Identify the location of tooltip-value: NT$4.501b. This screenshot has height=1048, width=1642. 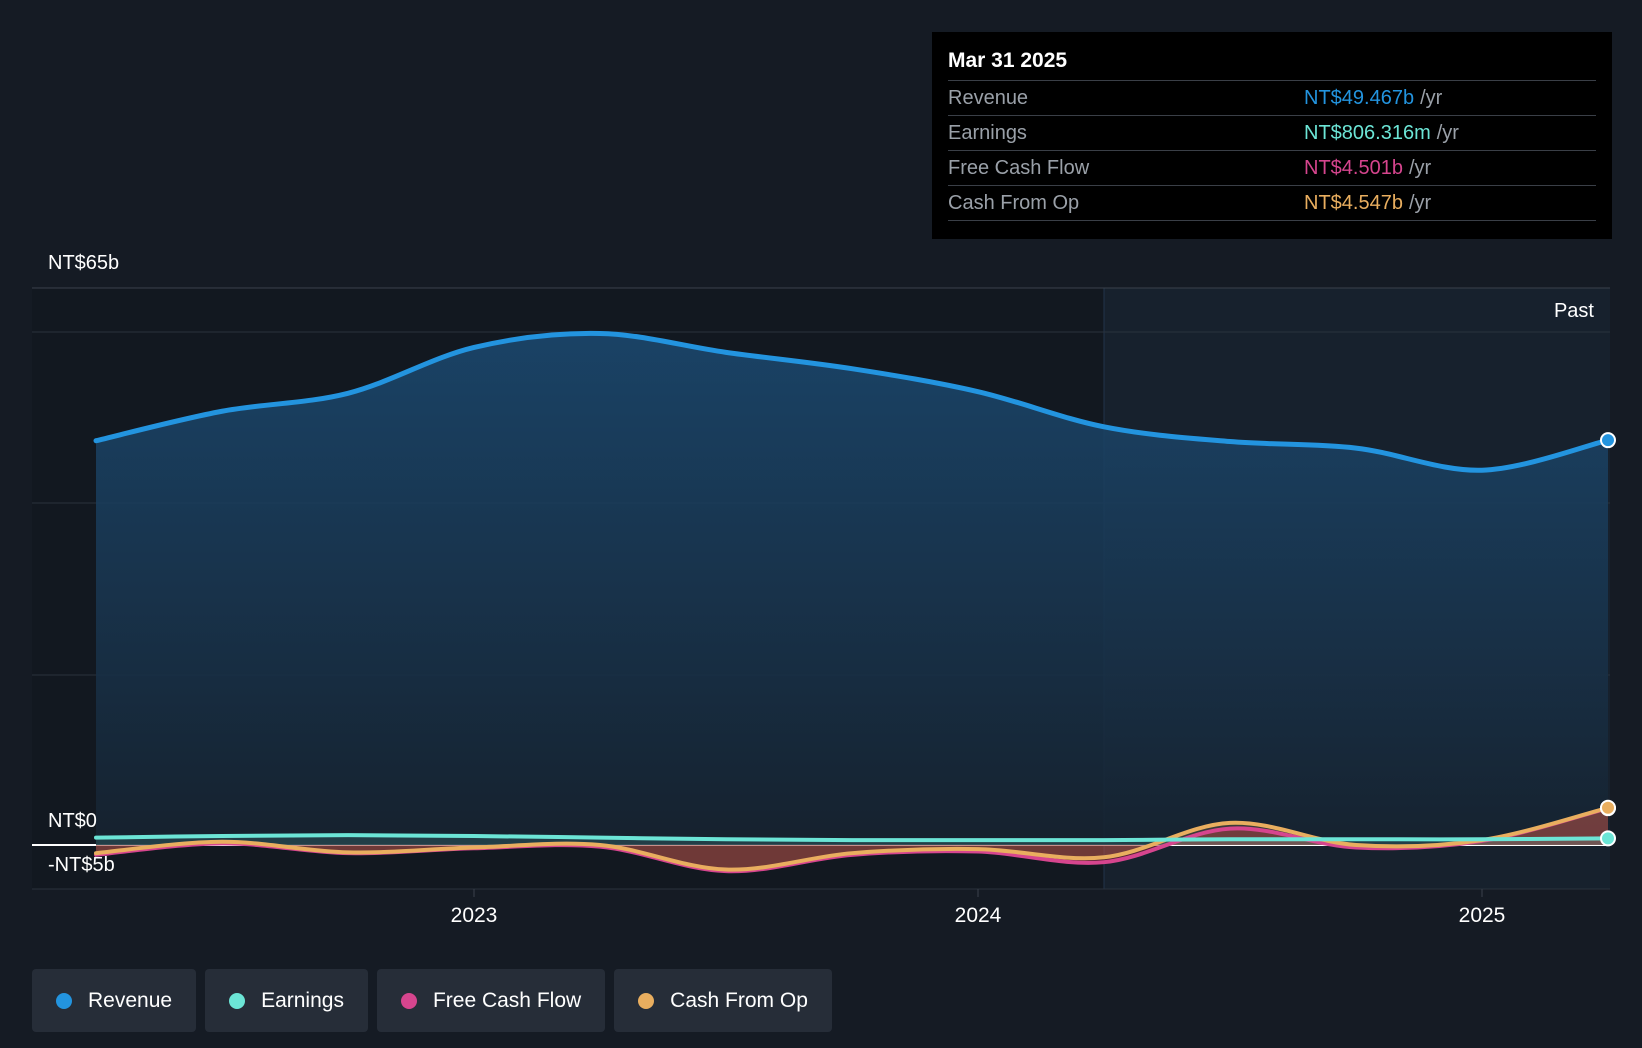
(1353, 168).